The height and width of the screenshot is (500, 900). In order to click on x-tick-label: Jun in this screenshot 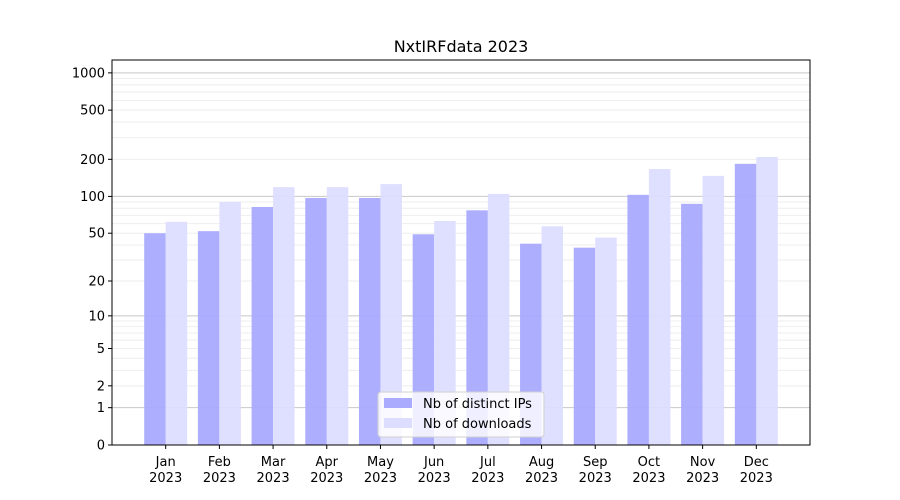, I will do `click(433, 462)`.